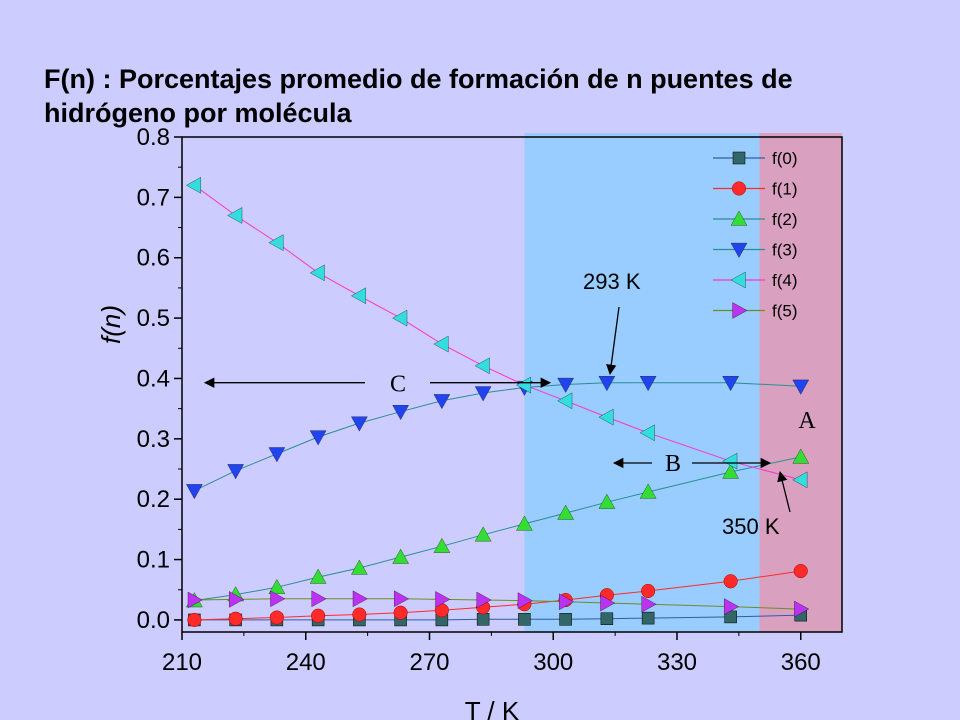 The image size is (960, 720). I want to click on legend-label: f(3), so click(785, 250).